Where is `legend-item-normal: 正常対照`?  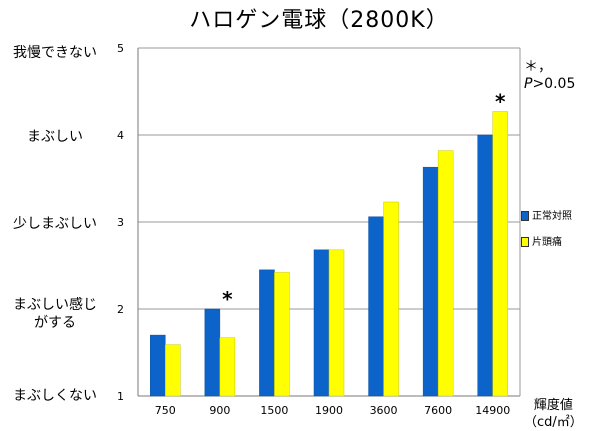
legend-item-normal: 正常対照 is located at coordinates (546, 217).